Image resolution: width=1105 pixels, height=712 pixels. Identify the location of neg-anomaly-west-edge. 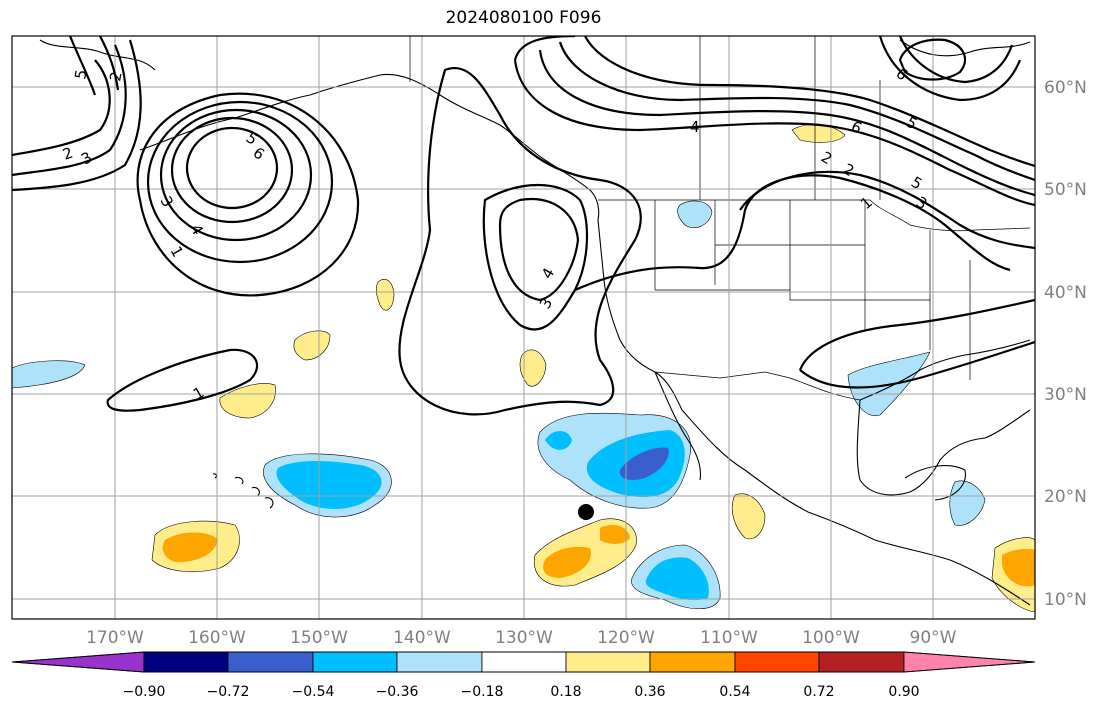
(49, 374).